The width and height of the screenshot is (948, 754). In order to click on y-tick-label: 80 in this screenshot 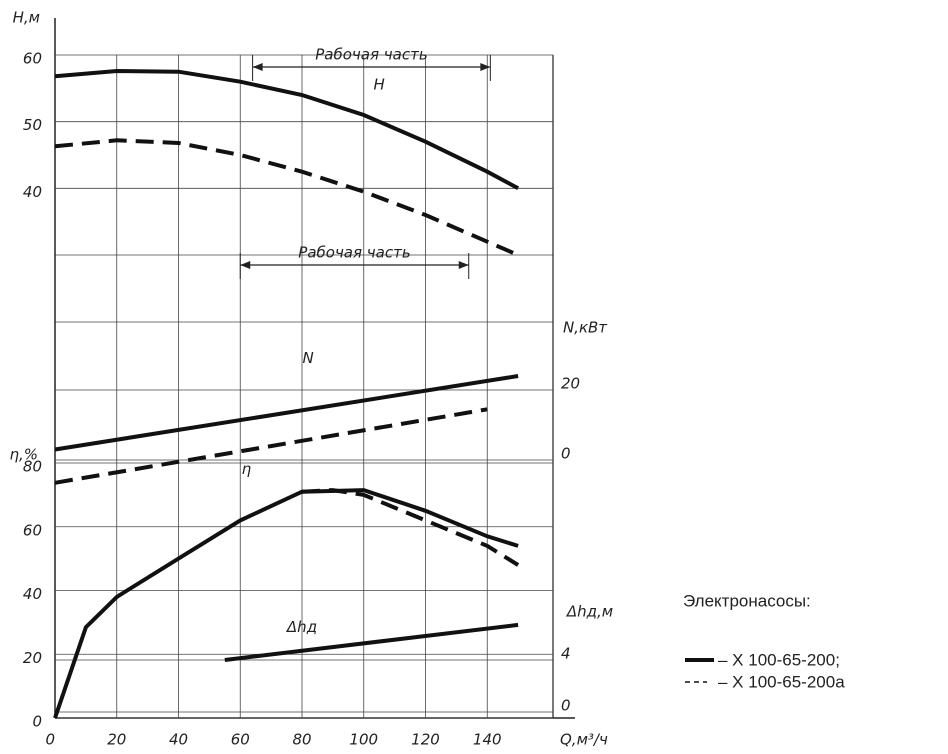, I will do `click(32, 467)`.